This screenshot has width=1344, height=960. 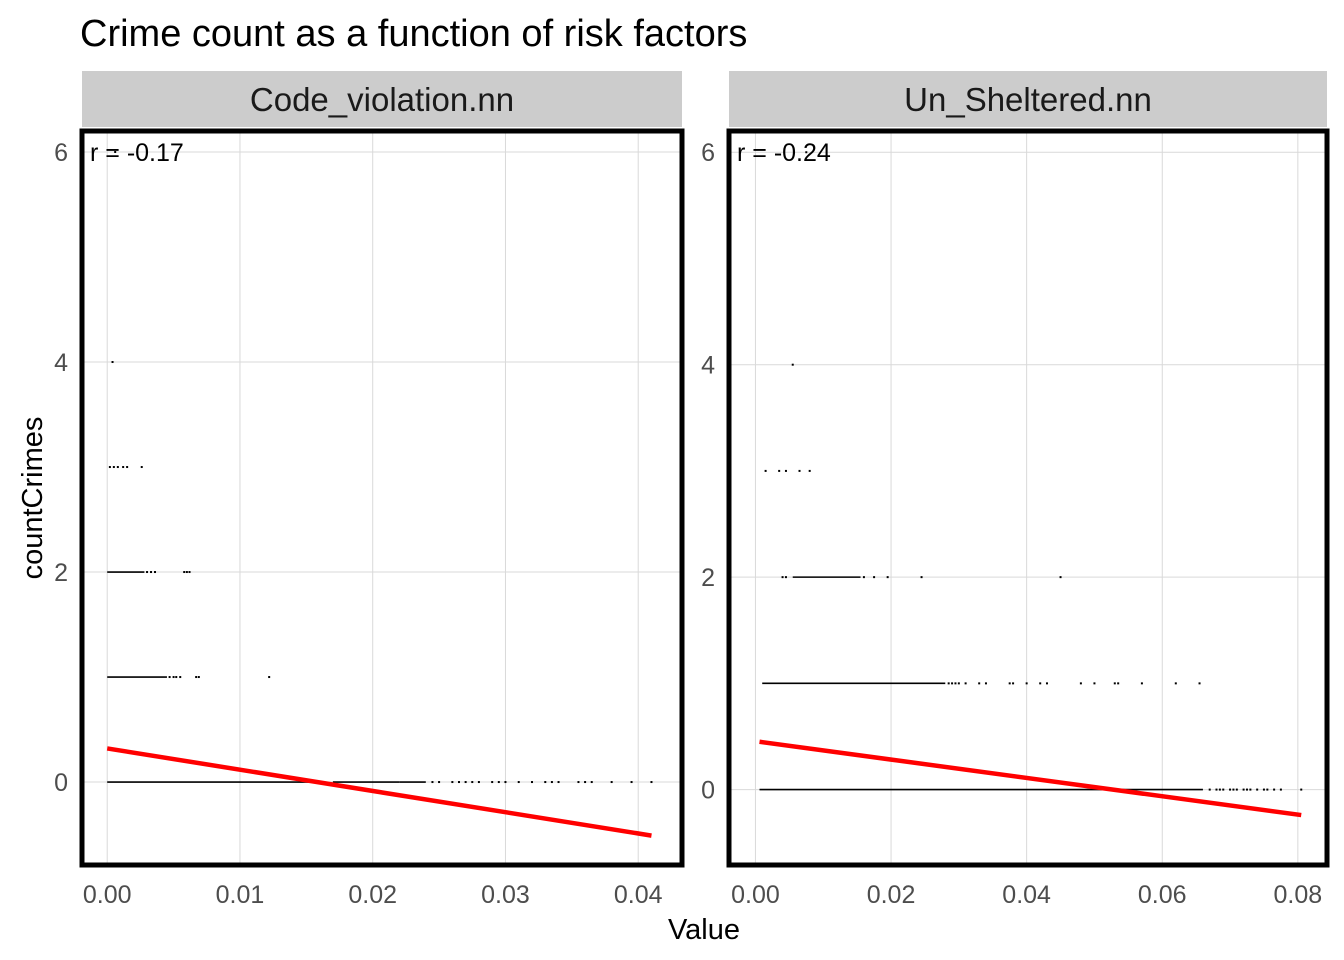 What do you see at coordinates (891, 895) in the screenshot?
I see `x-tick-label: 0.02` at bounding box center [891, 895].